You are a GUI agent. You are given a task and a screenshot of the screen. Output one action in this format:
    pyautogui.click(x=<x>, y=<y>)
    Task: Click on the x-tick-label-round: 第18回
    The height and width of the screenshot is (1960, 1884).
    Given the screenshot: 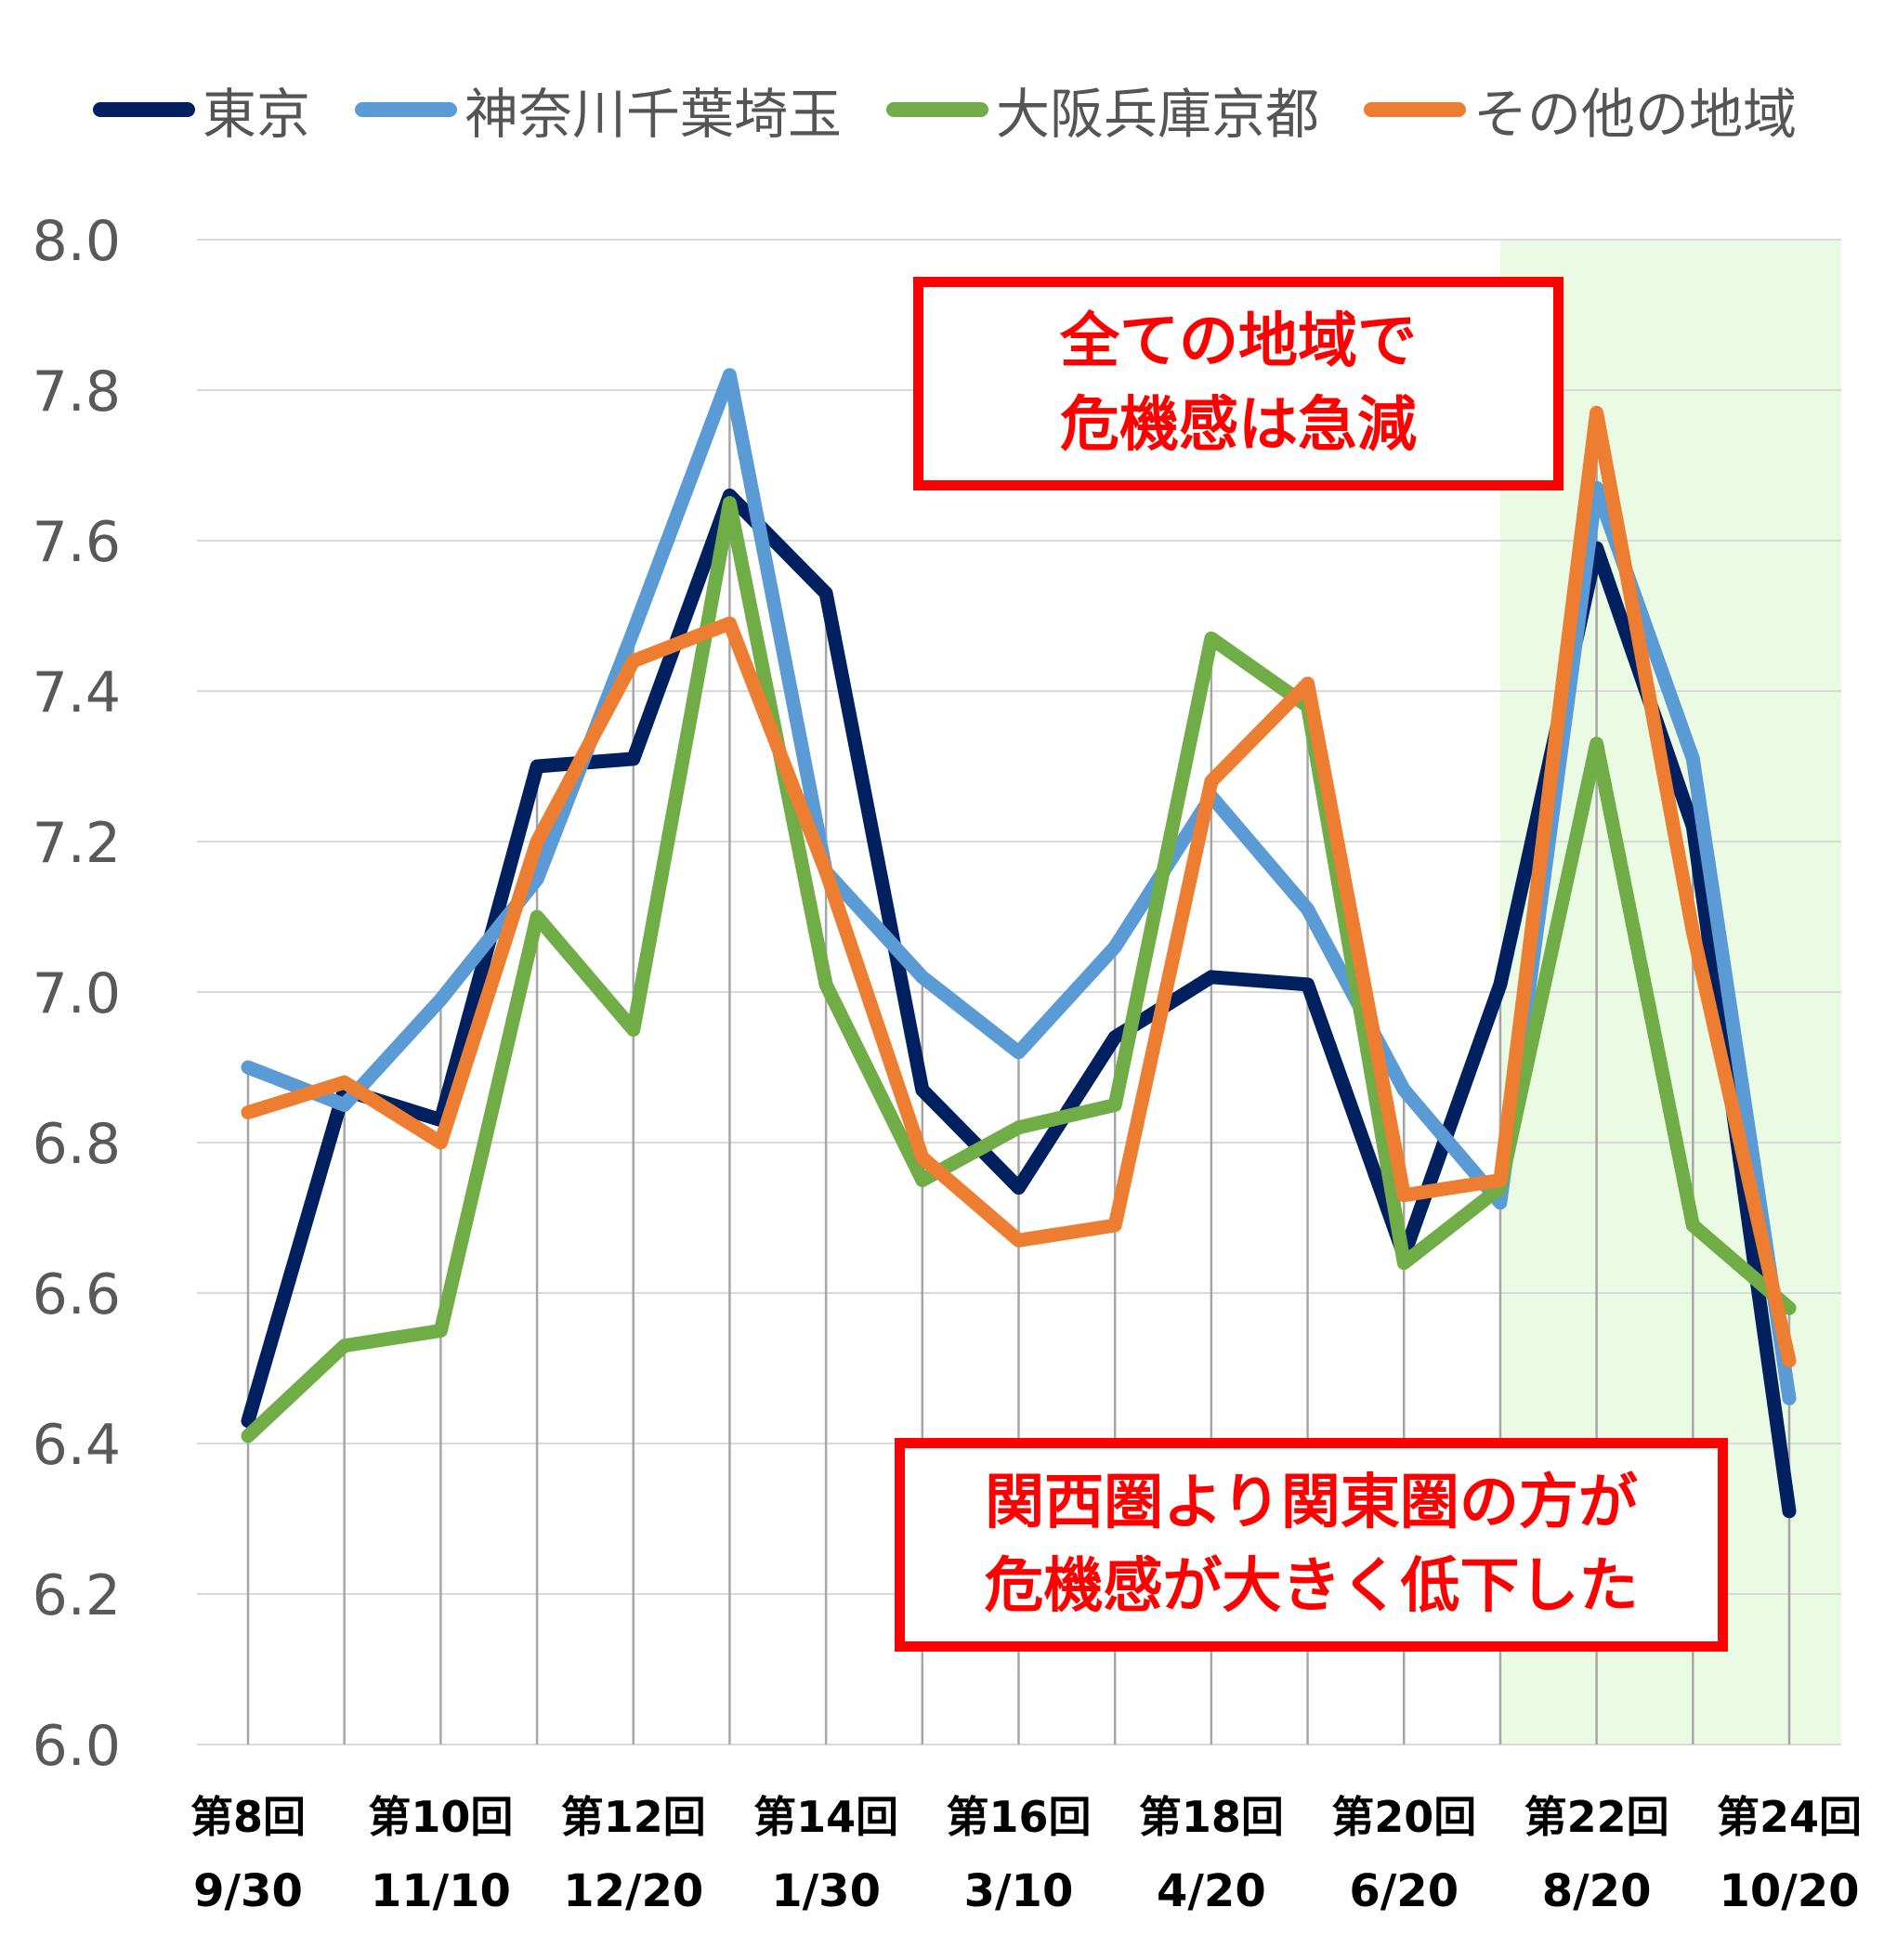 What is the action you would take?
    pyautogui.click(x=1211, y=1817)
    